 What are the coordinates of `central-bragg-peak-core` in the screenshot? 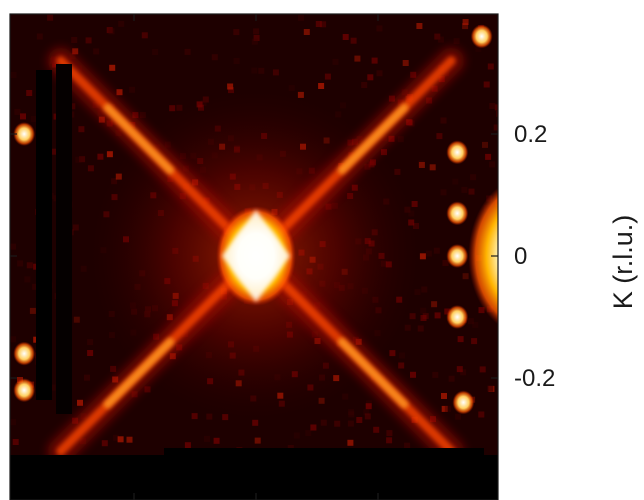 It's located at (256, 256).